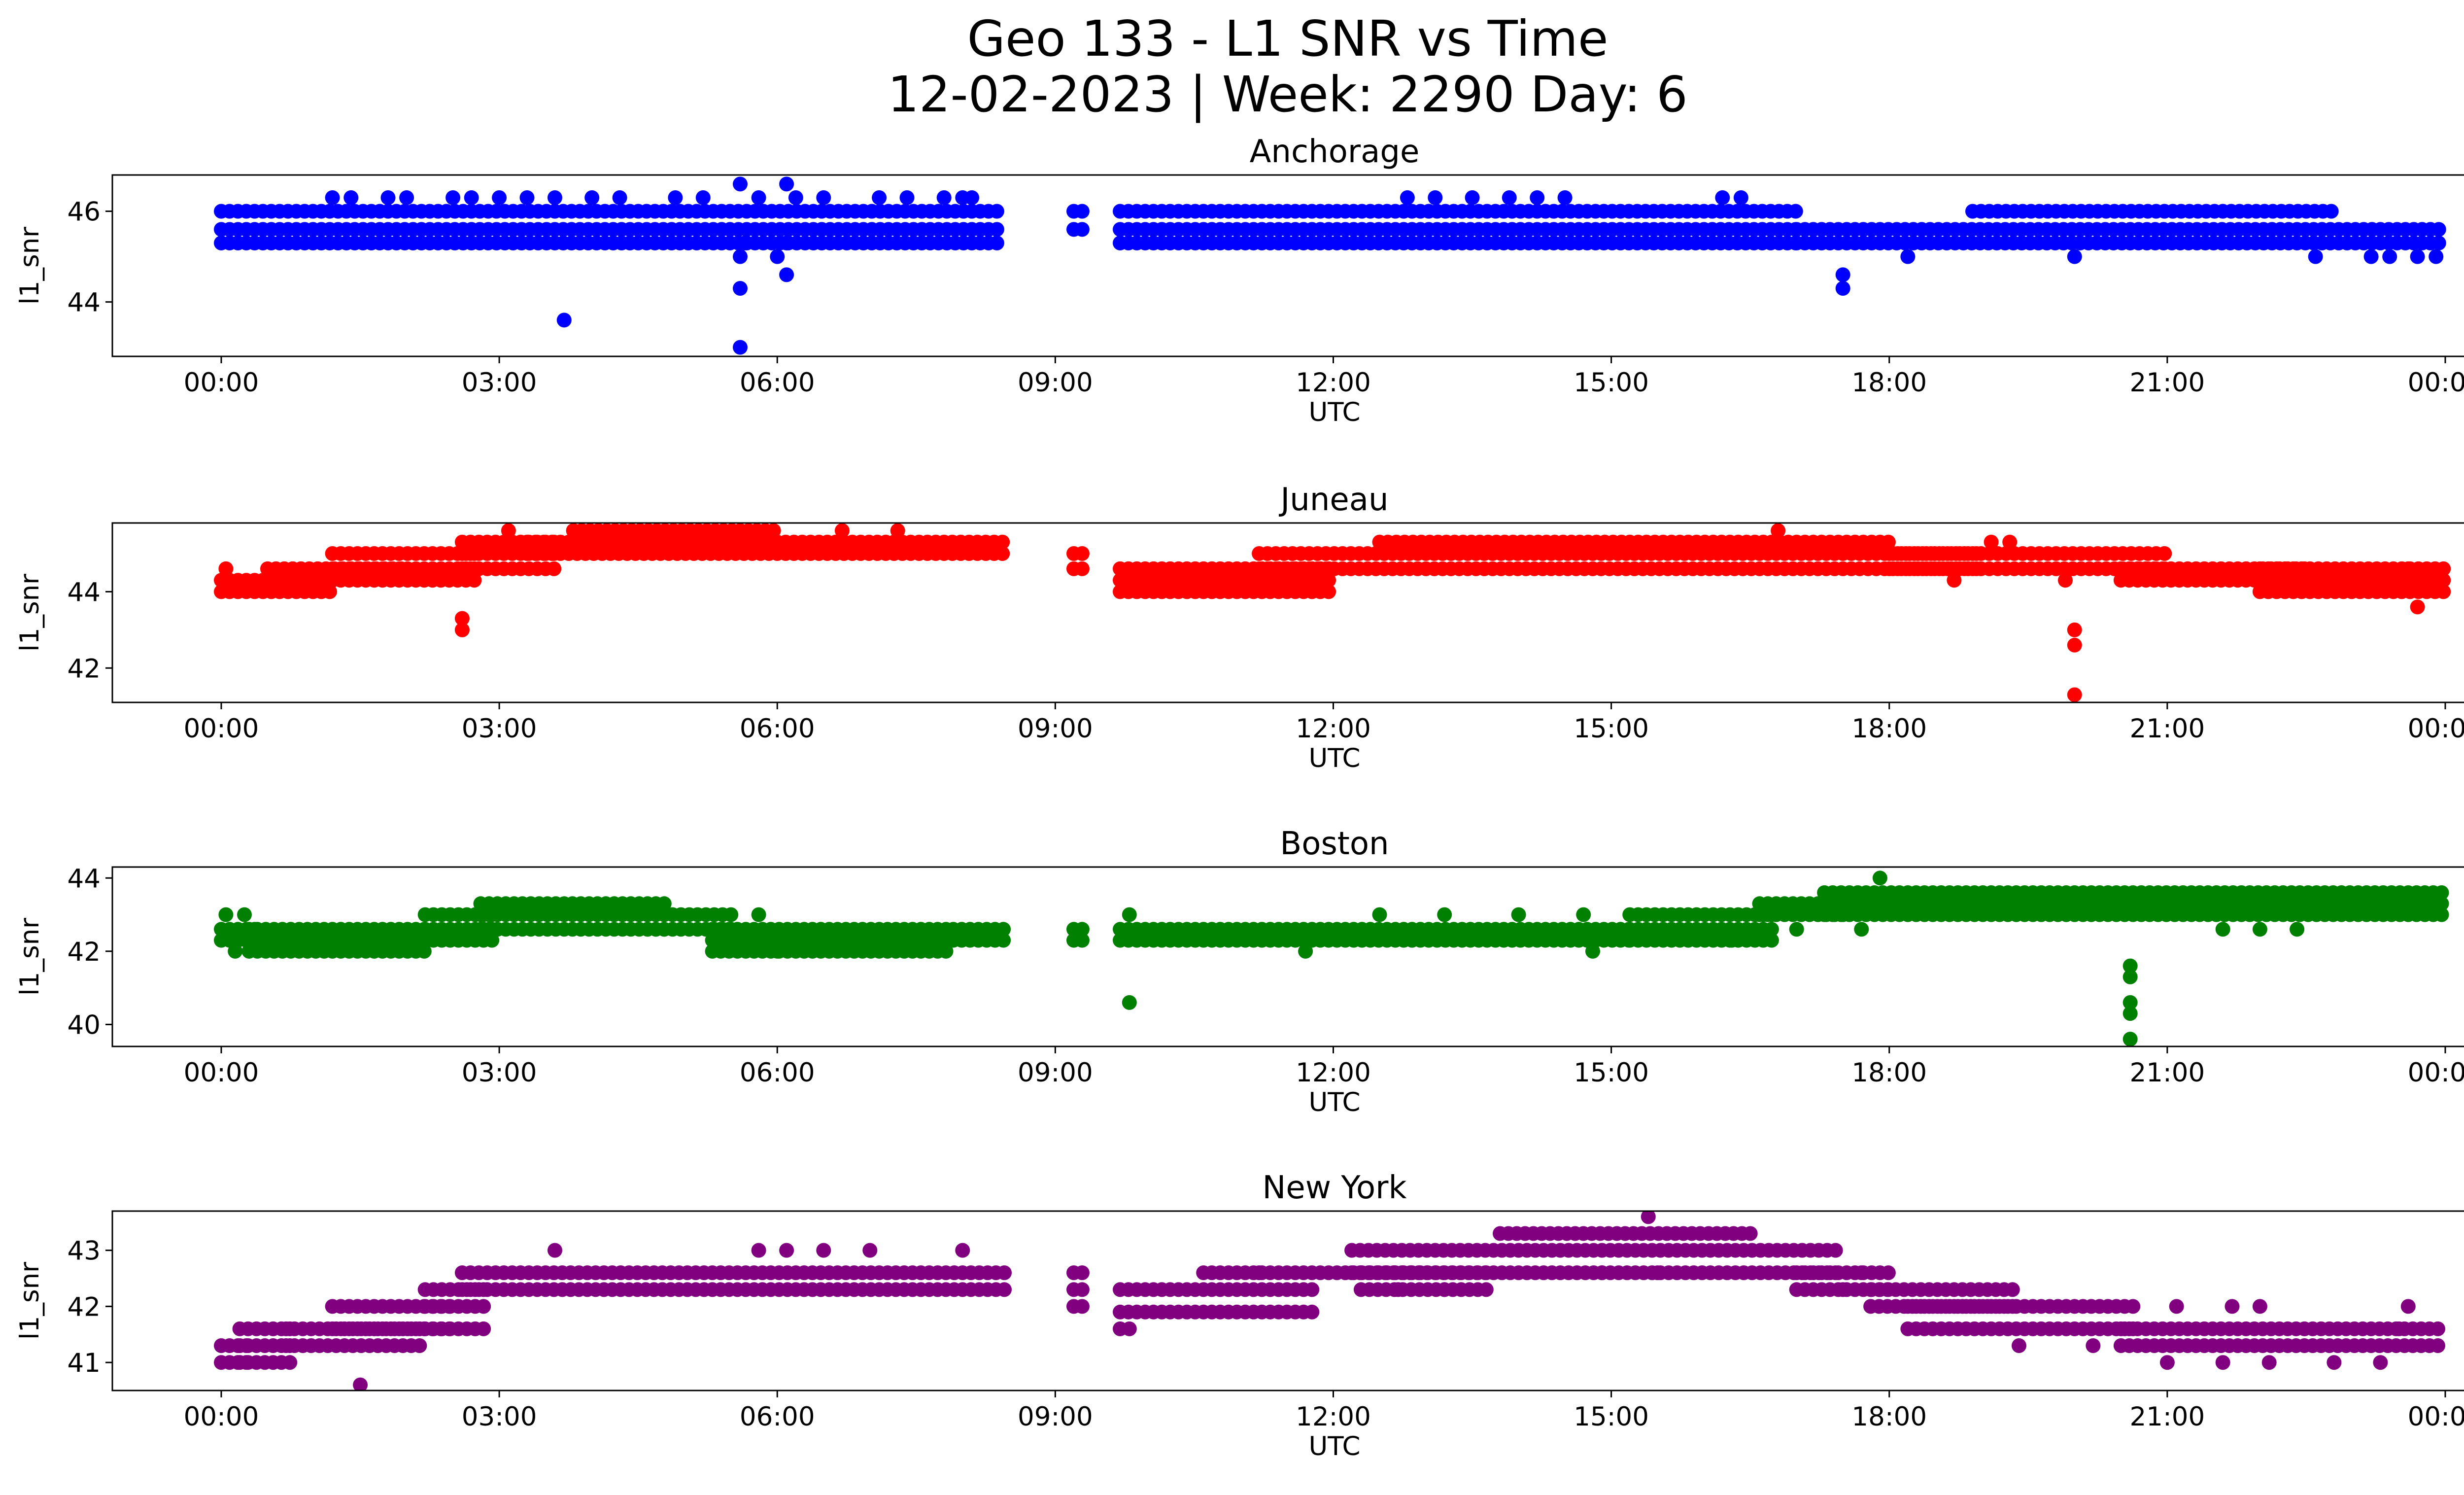 This screenshot has height=1495, width=2464. Describe the element at coordinates (84, 212) in the screenshot. I see `y-tick-label: 46` at that location.